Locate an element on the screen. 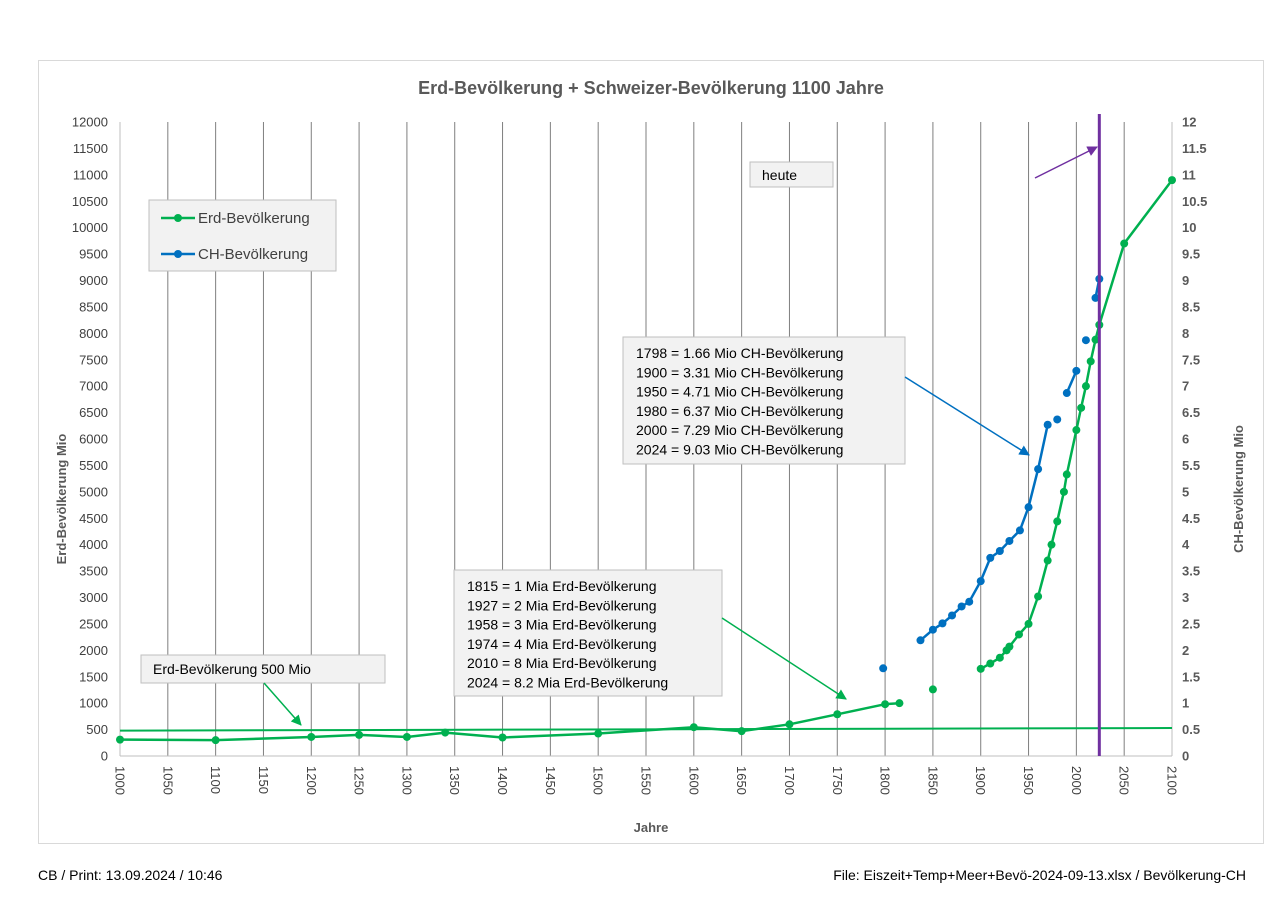 The height and width of the screenshot is (910, 1286). x-tick-label: 1050 is located at coordinates (167, 780).